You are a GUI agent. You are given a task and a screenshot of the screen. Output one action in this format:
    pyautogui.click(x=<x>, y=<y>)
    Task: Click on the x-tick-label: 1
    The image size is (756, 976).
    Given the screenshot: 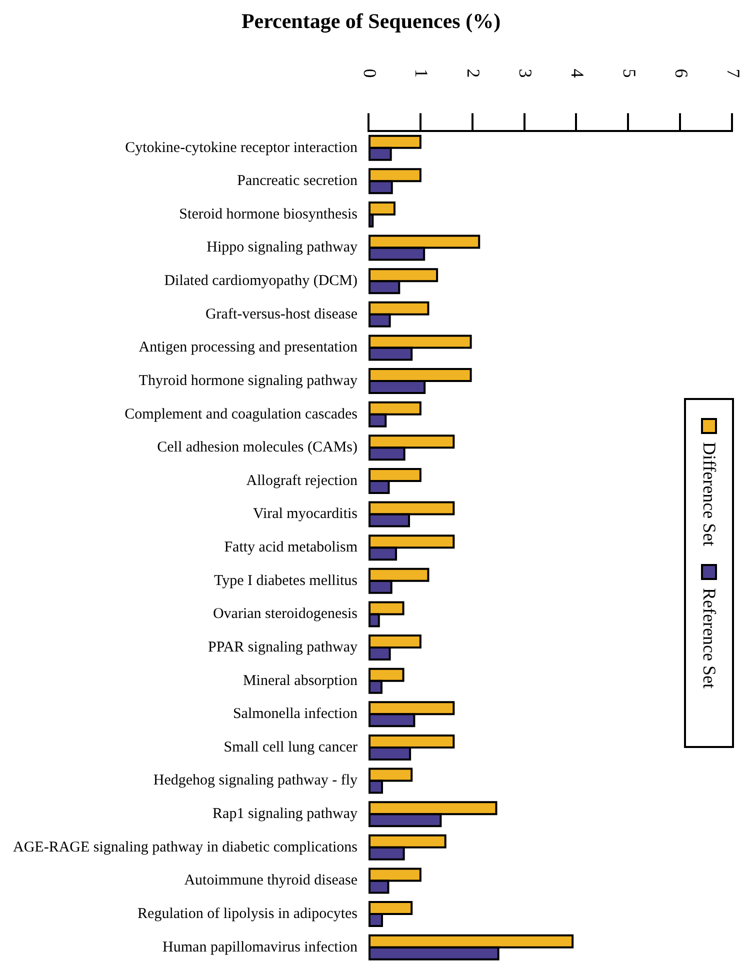 What is the action you would take?
    pyautogui.click(x=422, y=73)
    